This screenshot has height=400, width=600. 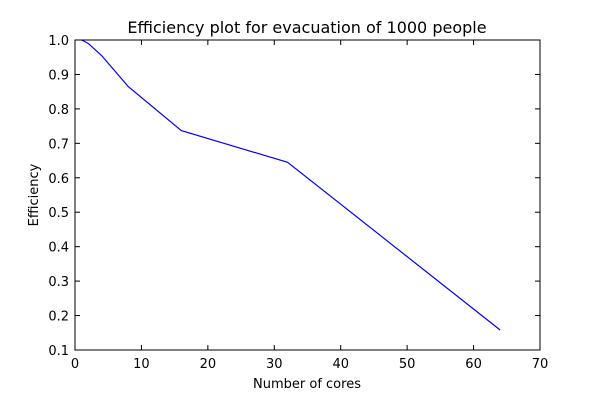 I want to click on y-tick-label: 0.4, so click(x=58, y=248).